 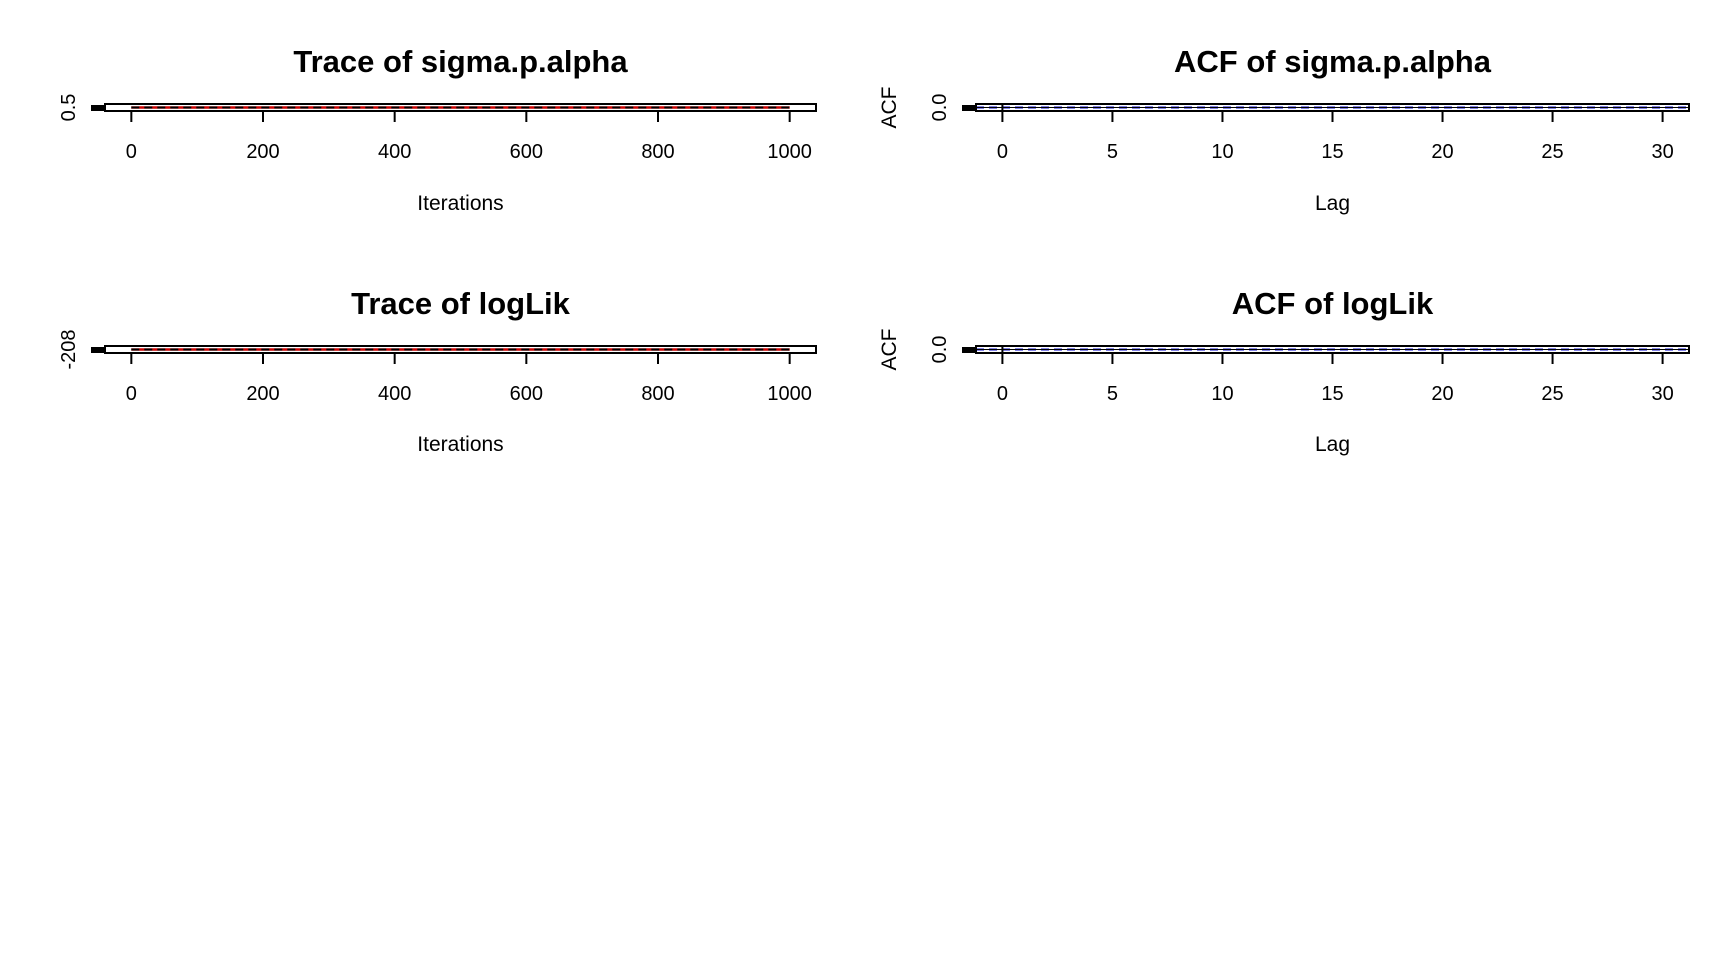 What do you see at coordinates (1284, 371) in the screenshot?
I see `panel-4: ACF of logLik 0.0 ACF 0 5 10 15 20 25 30 Lag` at bounding box center [1284, 371].